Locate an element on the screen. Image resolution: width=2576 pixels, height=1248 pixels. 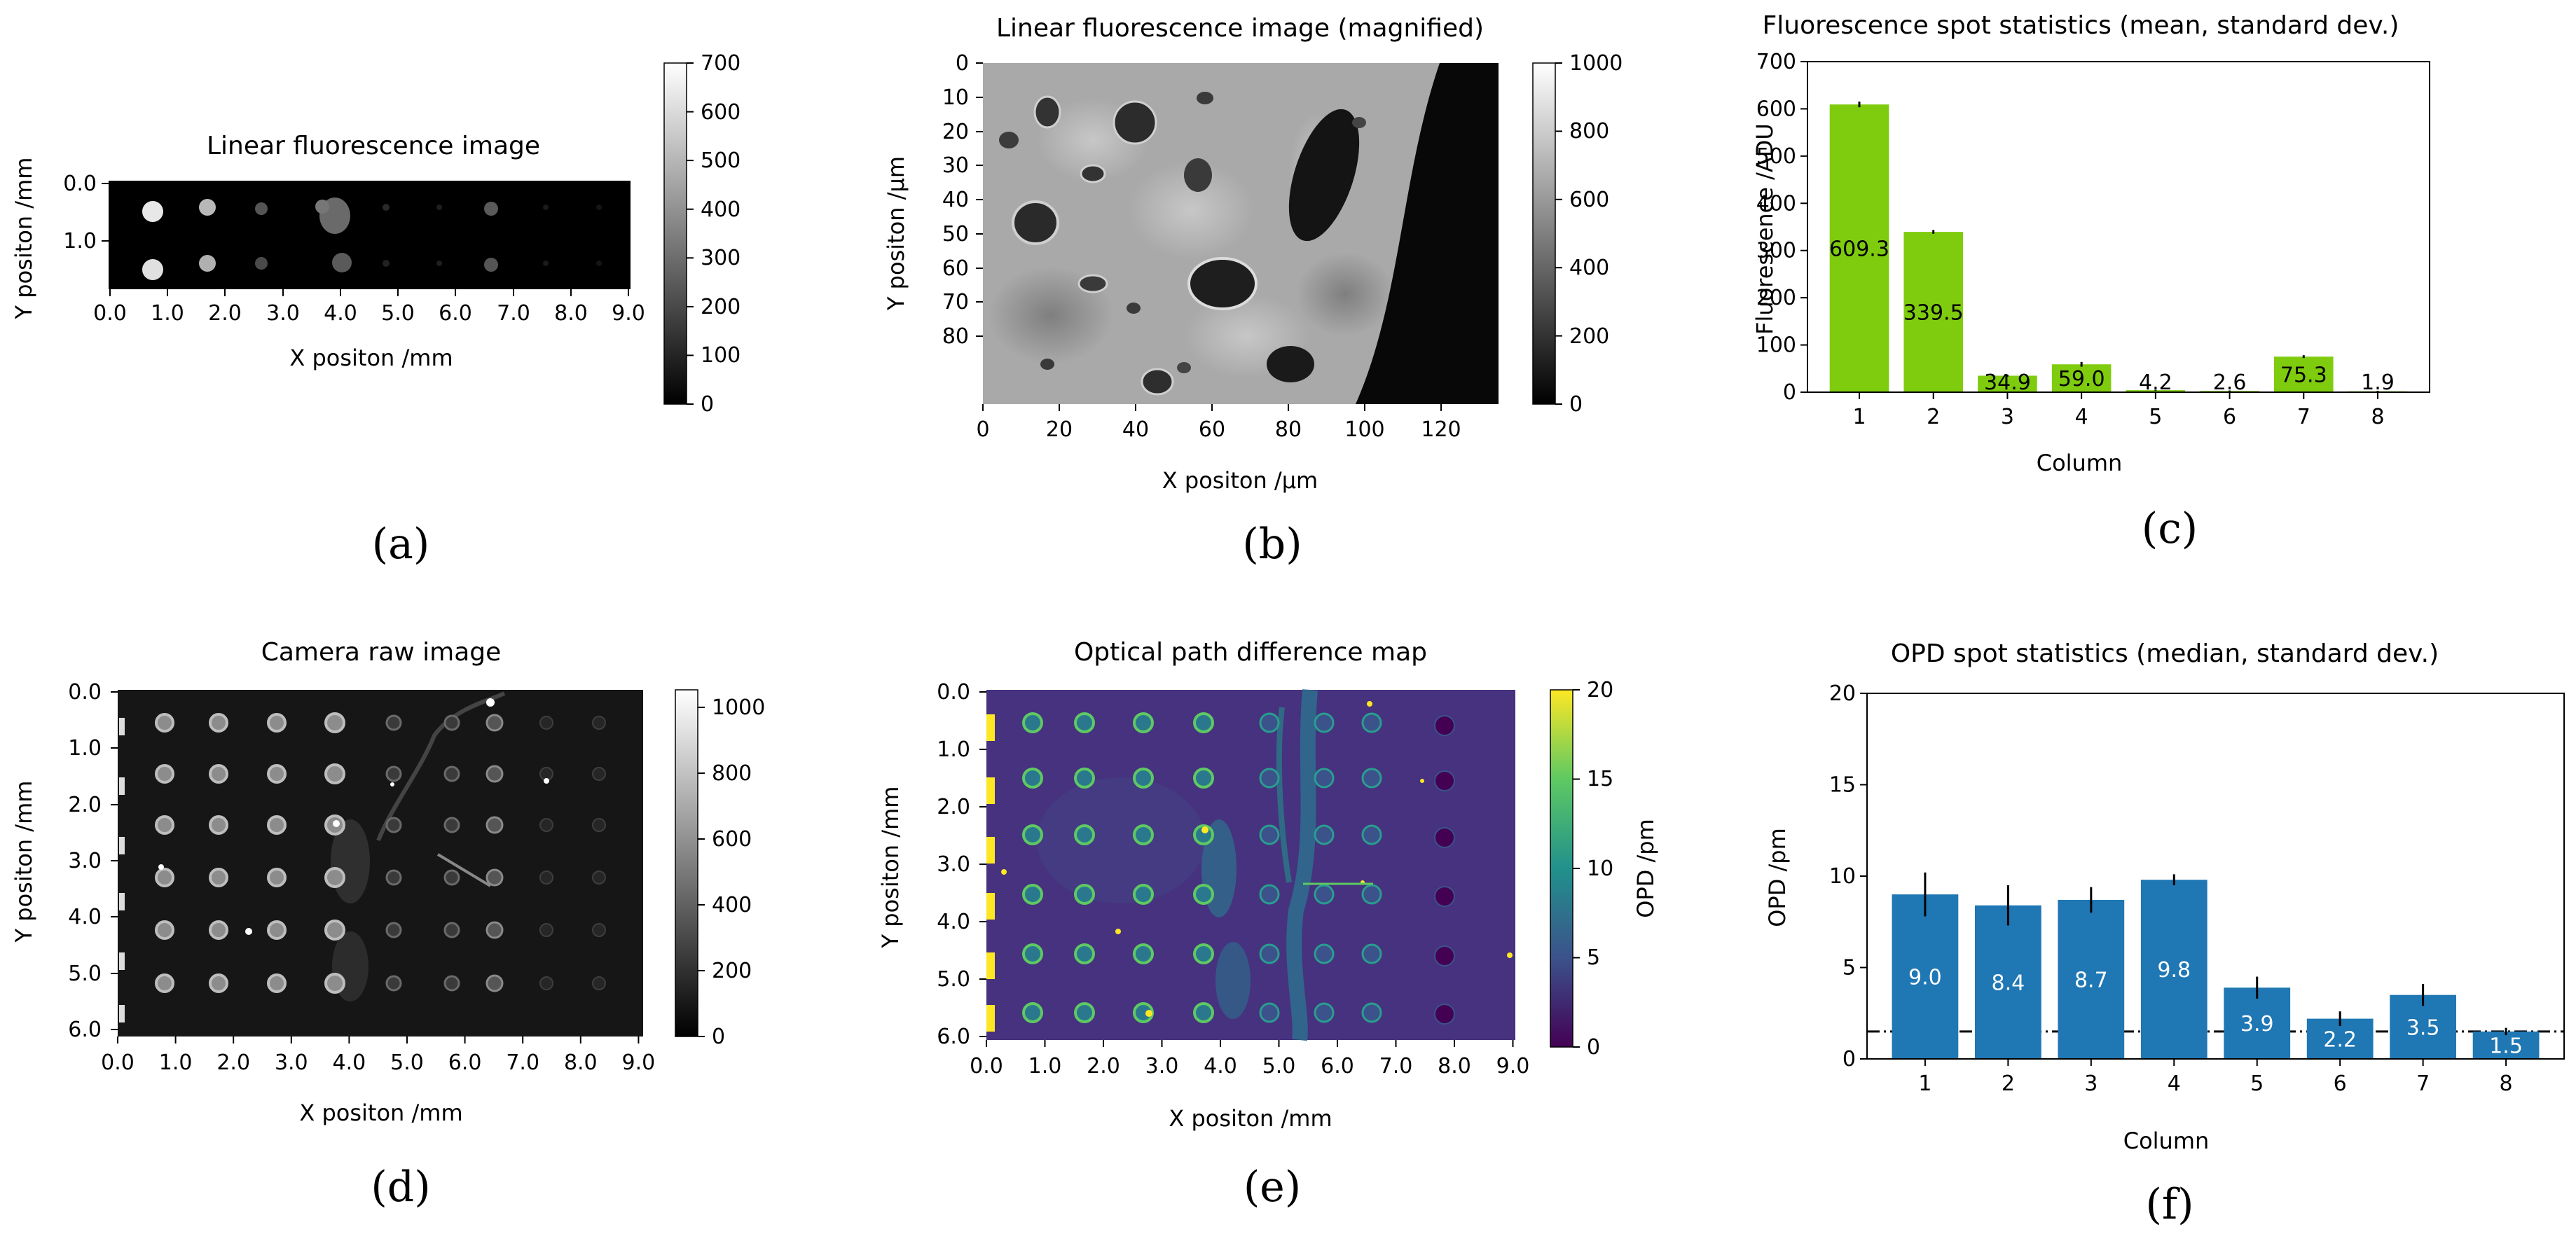
panel-e-colorbar is located at coordinates (1561, 869).